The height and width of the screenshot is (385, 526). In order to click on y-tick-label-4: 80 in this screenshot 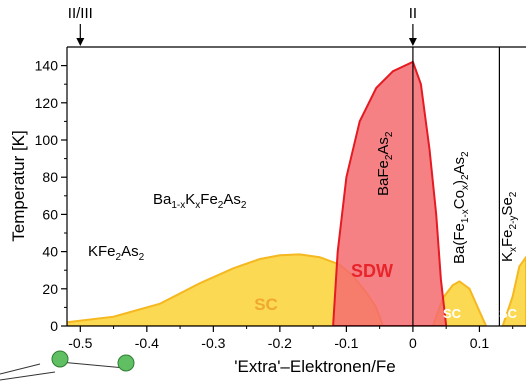, I will do `click(50, 177)`.